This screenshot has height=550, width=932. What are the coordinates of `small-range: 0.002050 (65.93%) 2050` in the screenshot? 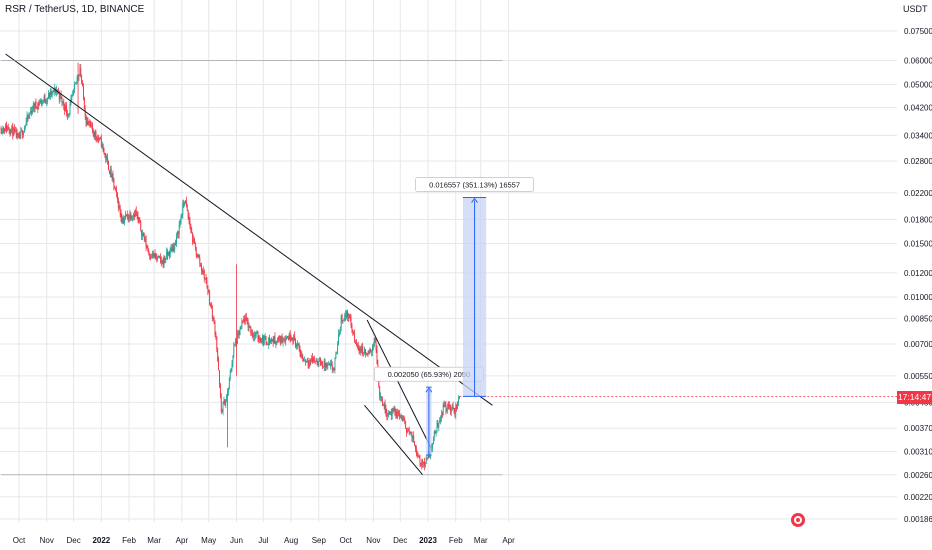 It's located at (429, 411).